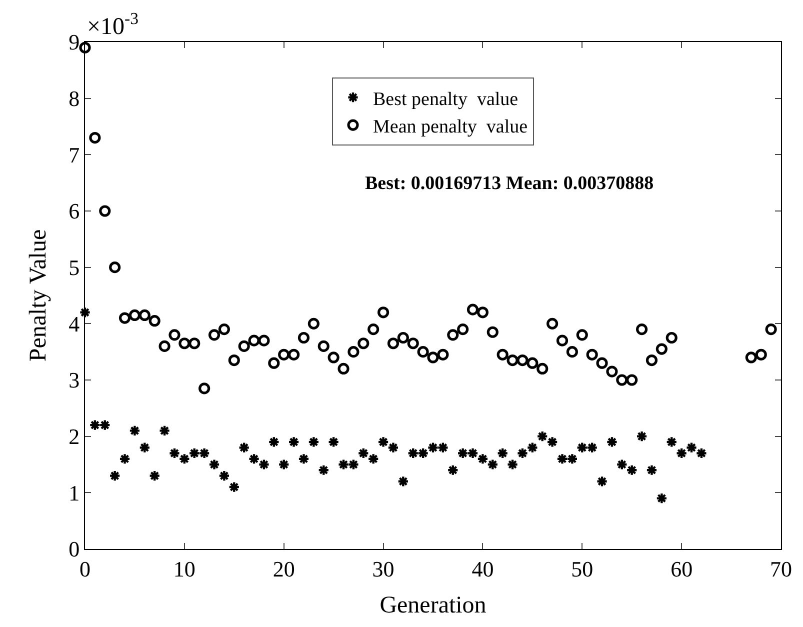  I want to click on x-tick-label: 30, so click(383, 569).